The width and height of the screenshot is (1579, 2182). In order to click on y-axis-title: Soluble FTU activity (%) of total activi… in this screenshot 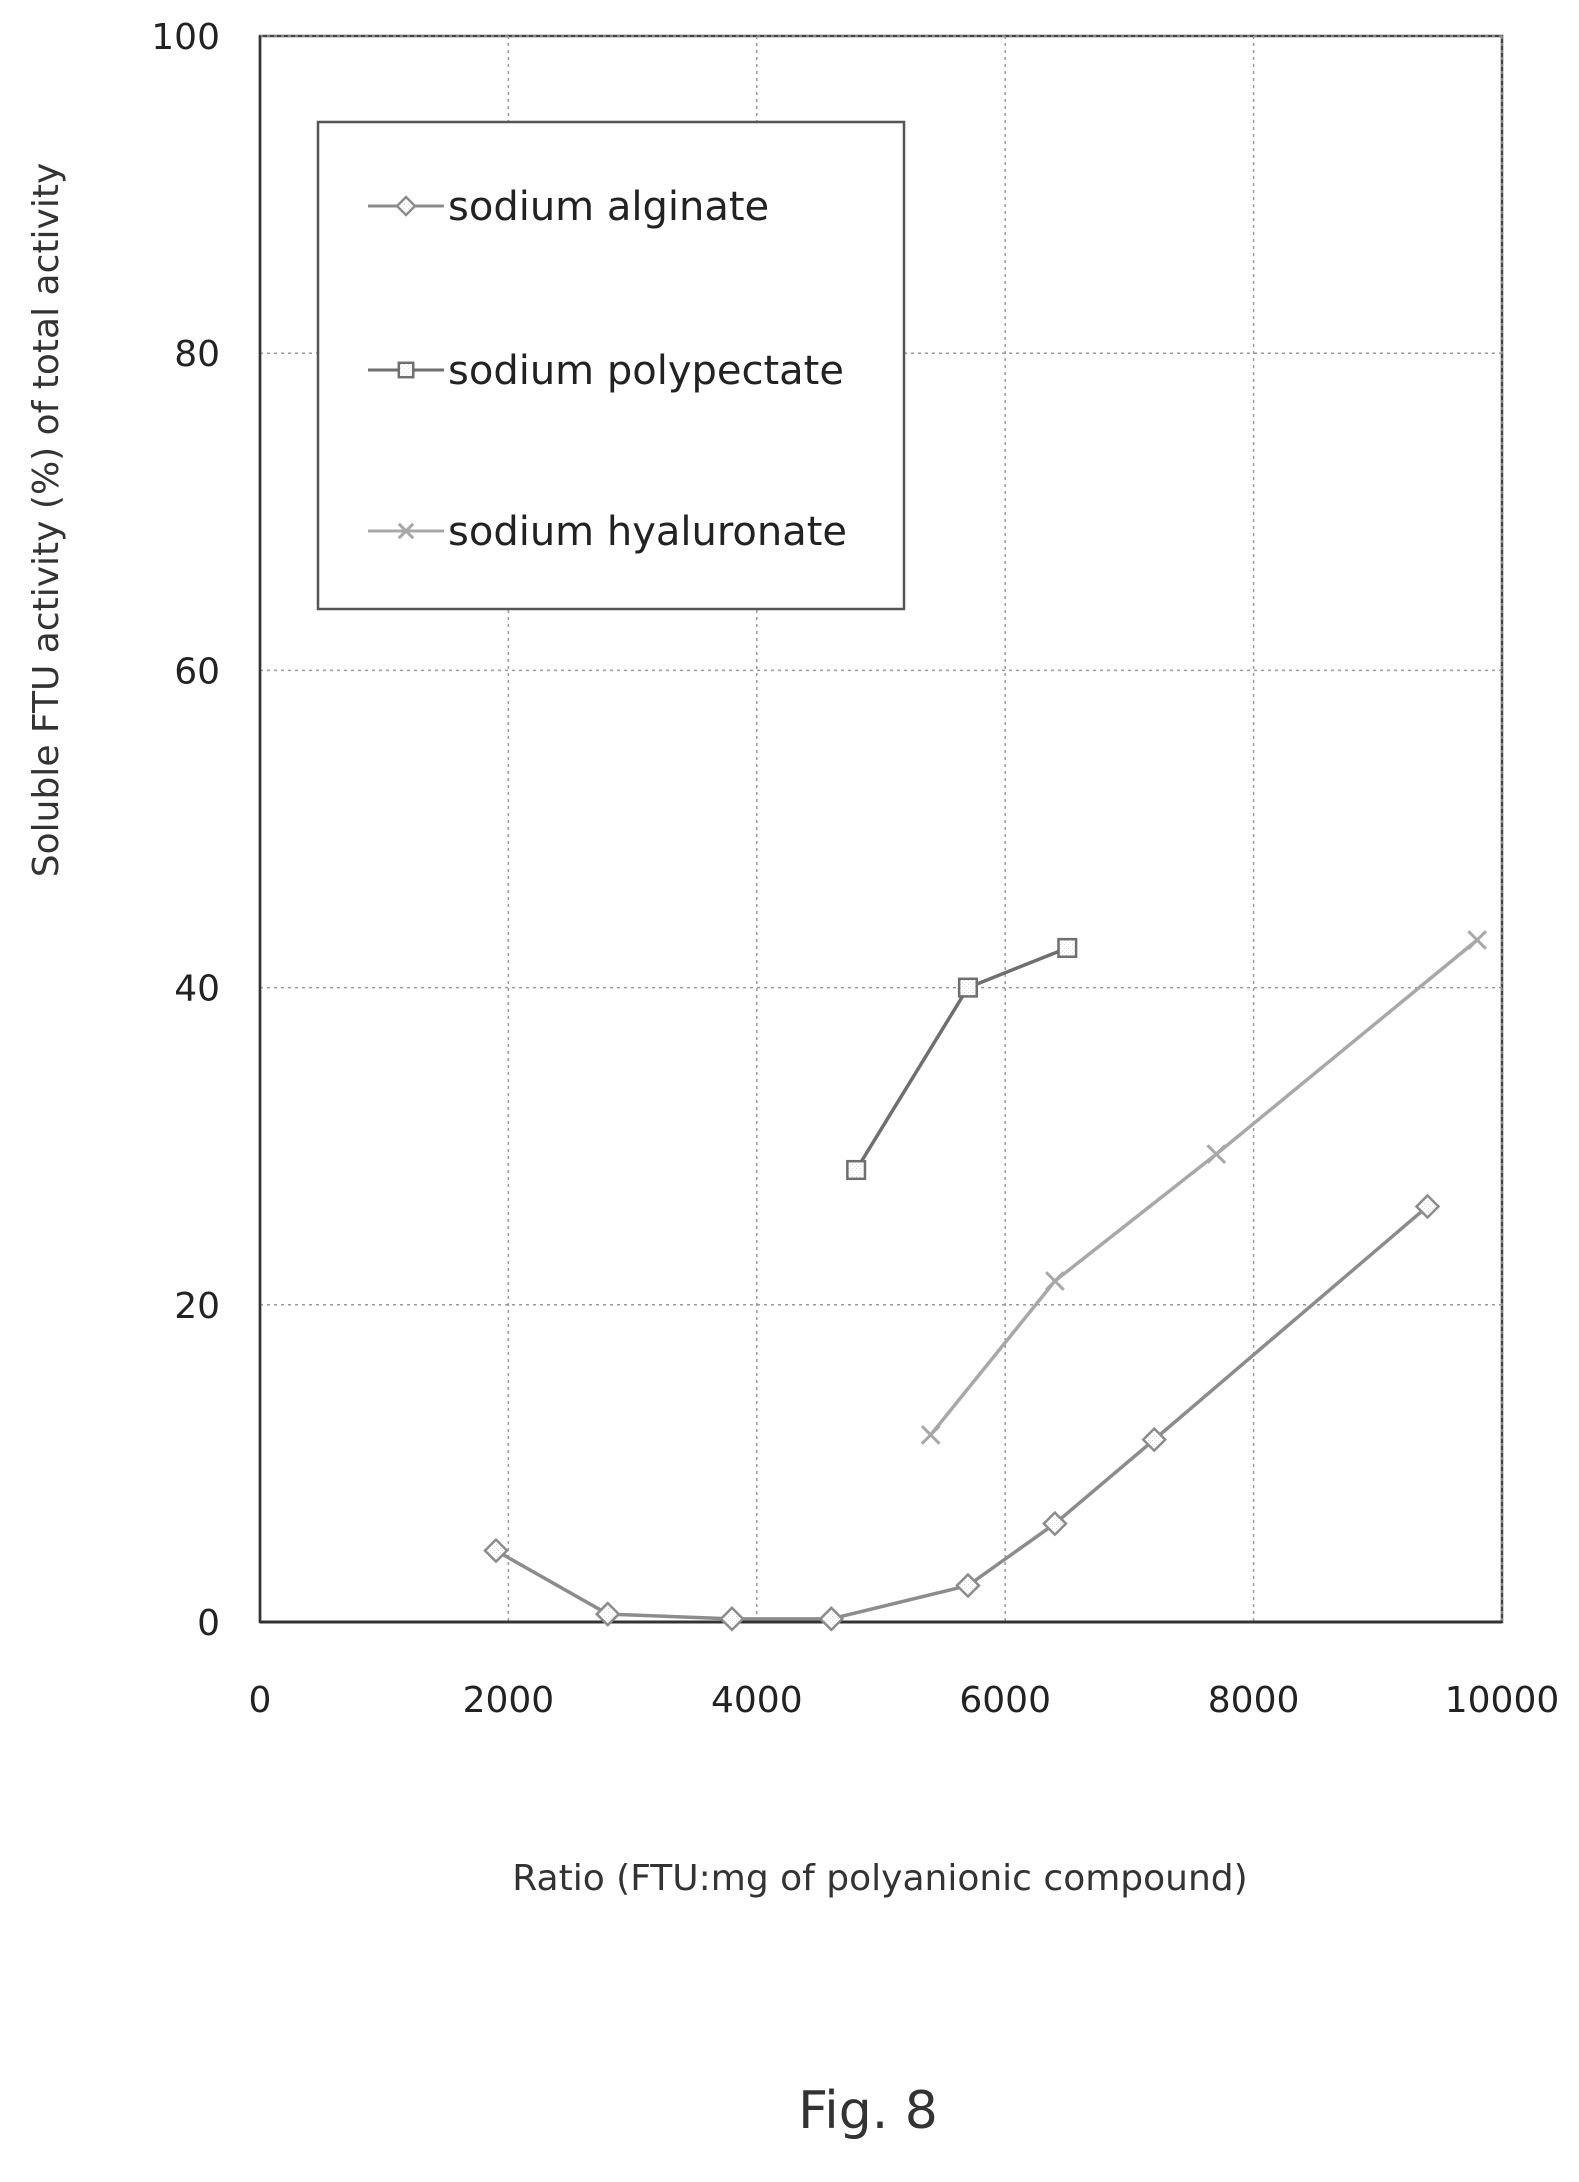, I will do `click(46, 520)`.